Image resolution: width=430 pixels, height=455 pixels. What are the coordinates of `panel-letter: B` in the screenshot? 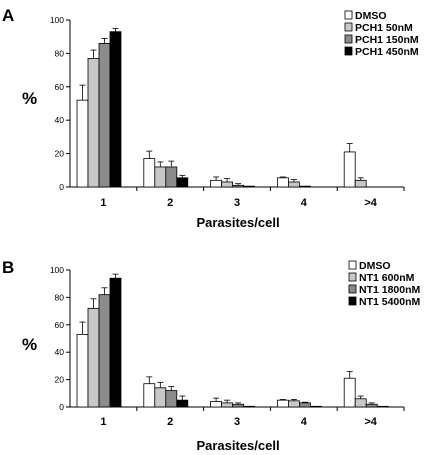 It's located at (8, 267).